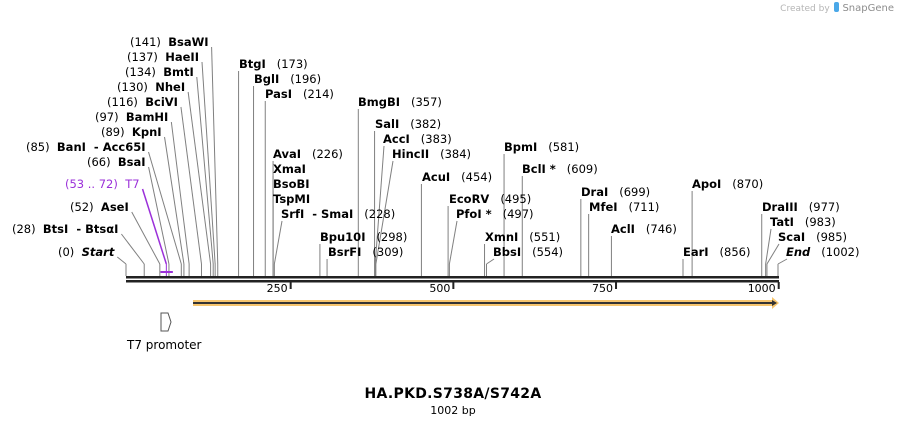 This screenshot has width=906, height=430. What do you see at coordinates (388, 252) in the screenshot?
I see `site-position: (309)` at bounding box center [388, 252].